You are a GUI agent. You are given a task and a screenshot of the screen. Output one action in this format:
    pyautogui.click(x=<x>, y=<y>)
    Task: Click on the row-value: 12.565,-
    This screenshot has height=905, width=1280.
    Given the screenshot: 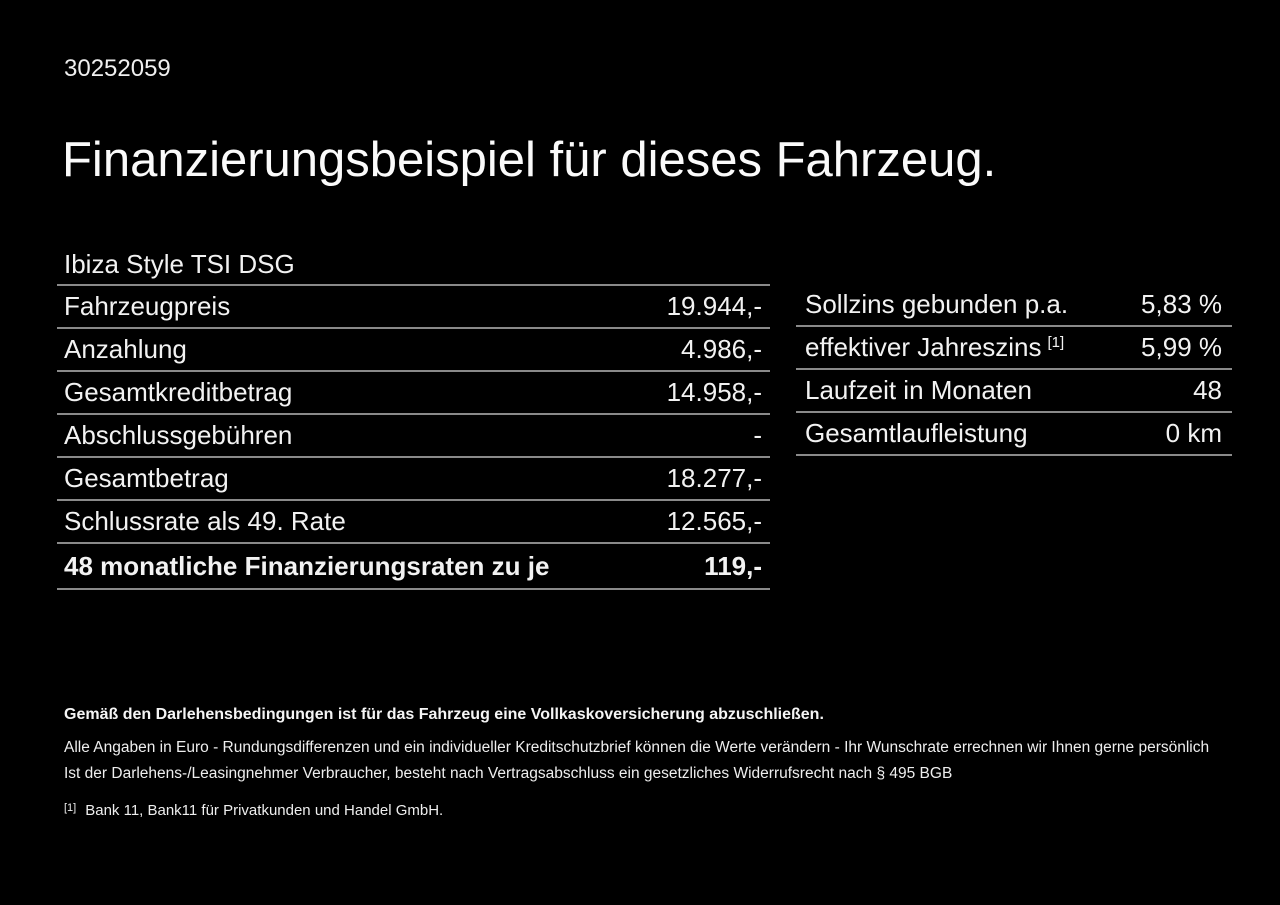 What is the action you would take?
    pyautogui.click(x=714, y=521)
    